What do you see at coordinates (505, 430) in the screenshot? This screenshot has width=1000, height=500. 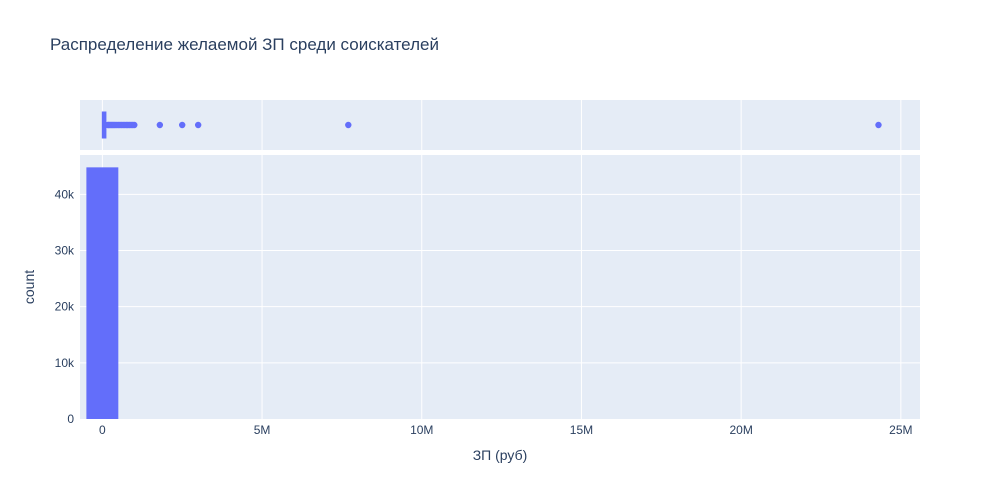 I see `x-axis-ticks: 0 5M 10M 15M 20M 25M` at bounding box center [505, 430].